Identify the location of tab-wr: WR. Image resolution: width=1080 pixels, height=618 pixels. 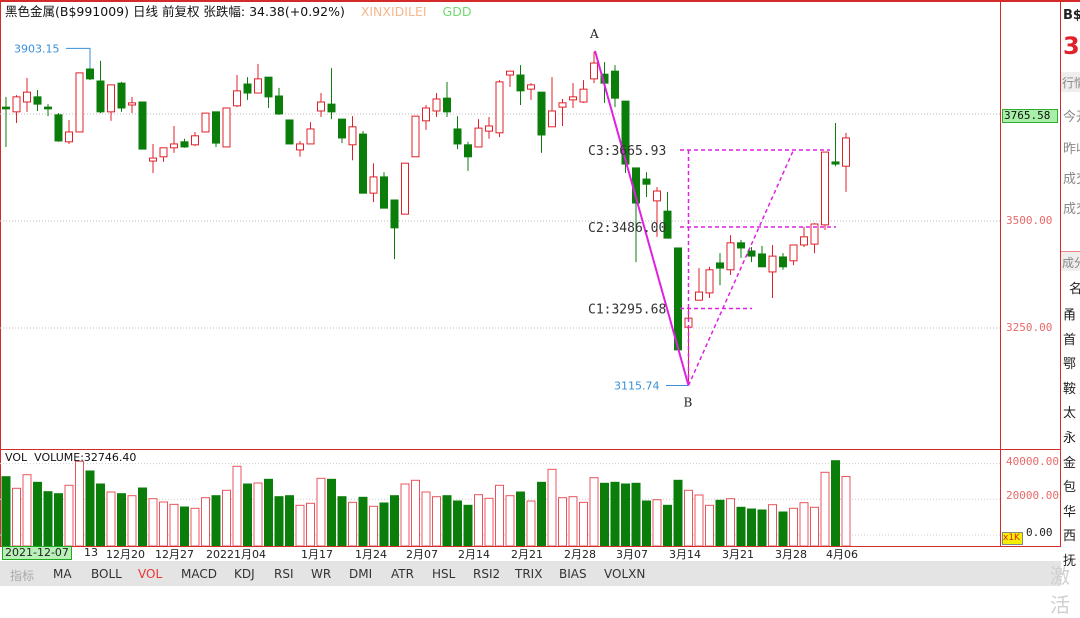
(321, 574).